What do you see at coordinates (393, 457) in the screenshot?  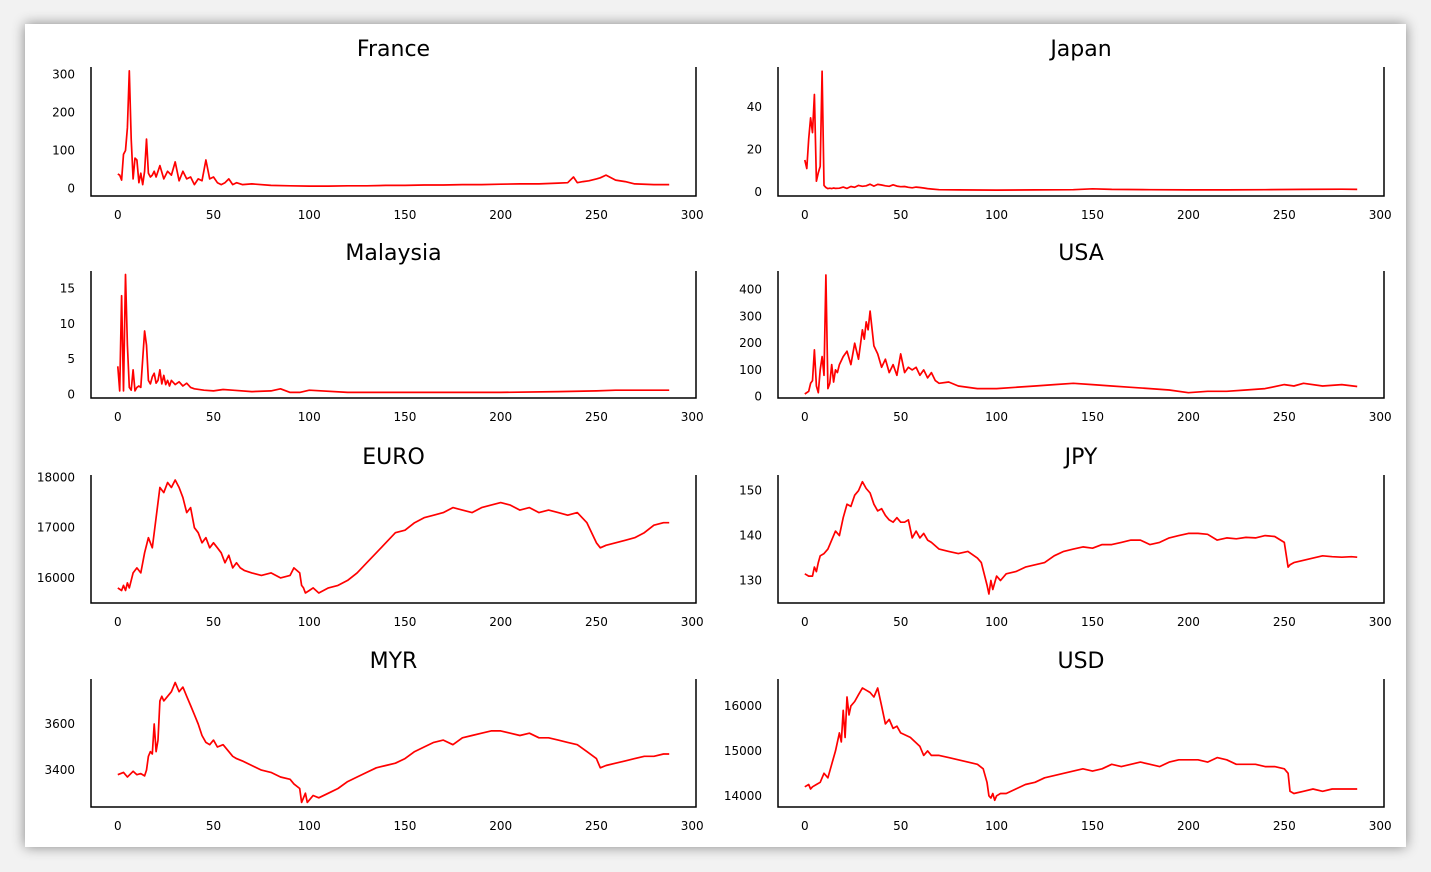 I see `panel-title-euro: EURO` at bounding box center [393, 457].